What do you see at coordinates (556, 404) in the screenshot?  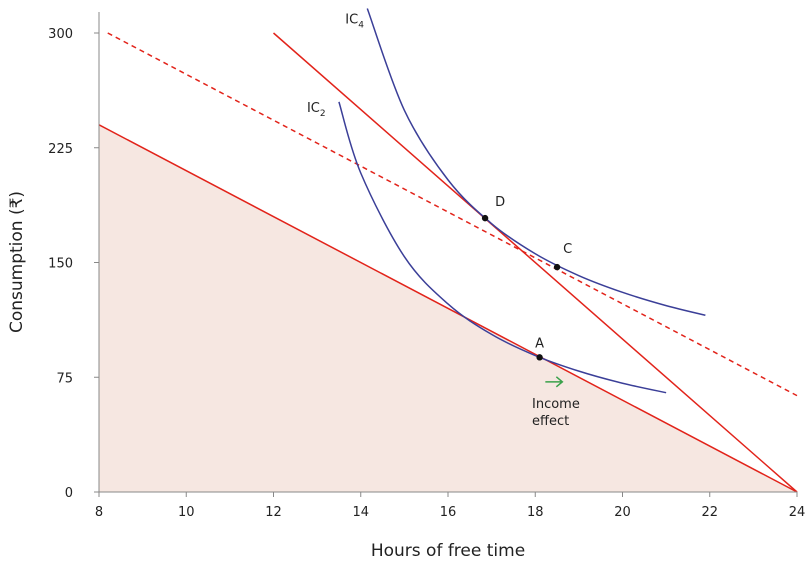 I see `annotation-line1: Income` at bounding box center [556, 404].